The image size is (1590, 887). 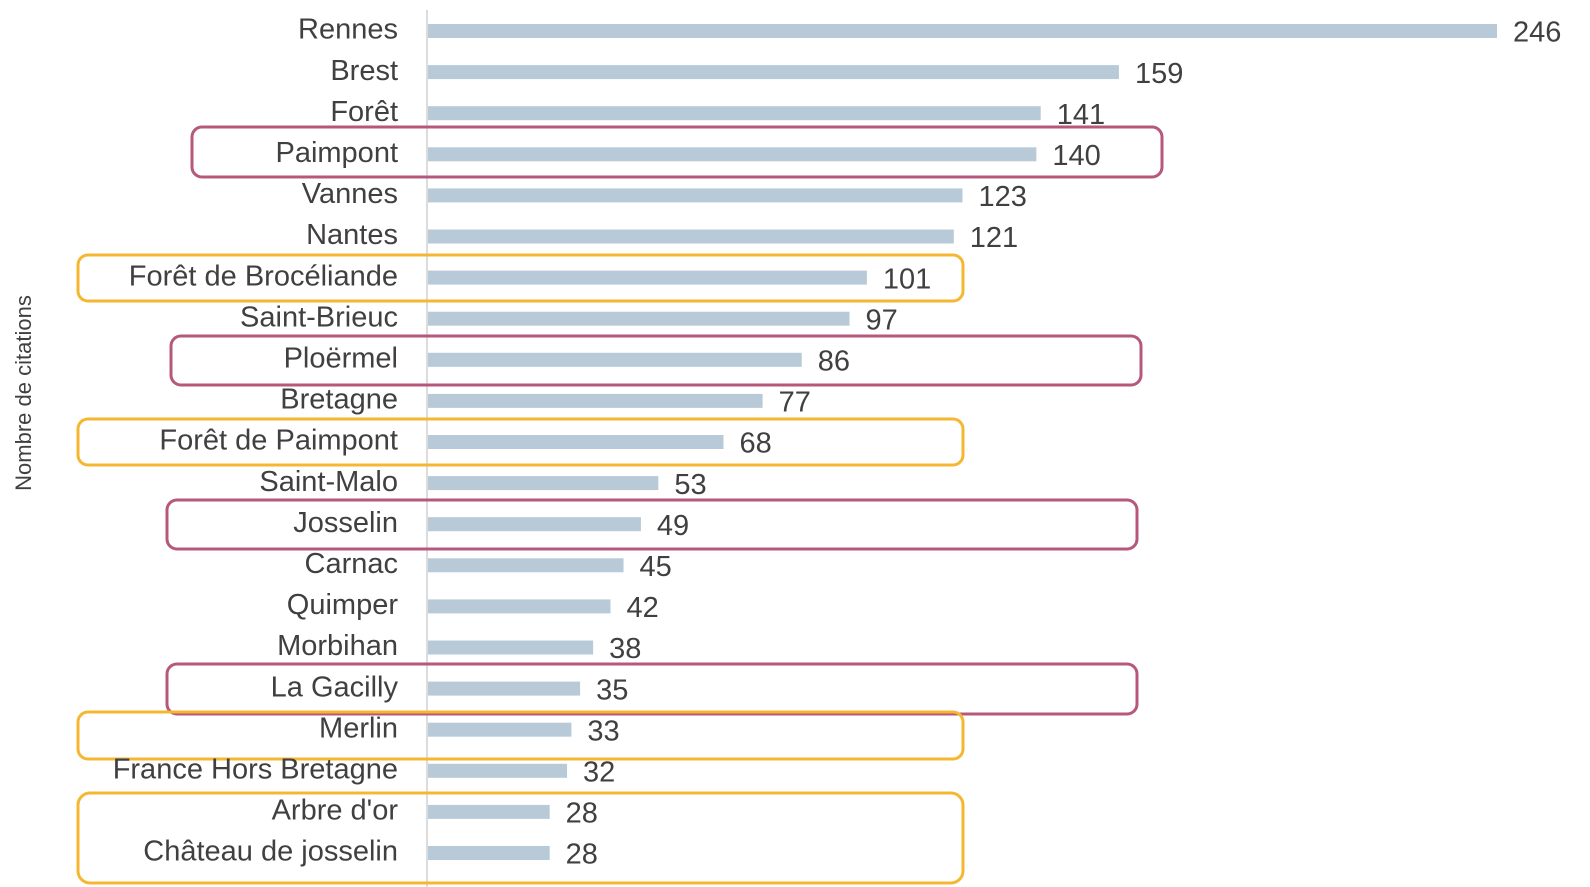 What do you see at coordinates (612, 690) in the screenshot?
I see `value-label: 35` at bounding box center [612, 690].